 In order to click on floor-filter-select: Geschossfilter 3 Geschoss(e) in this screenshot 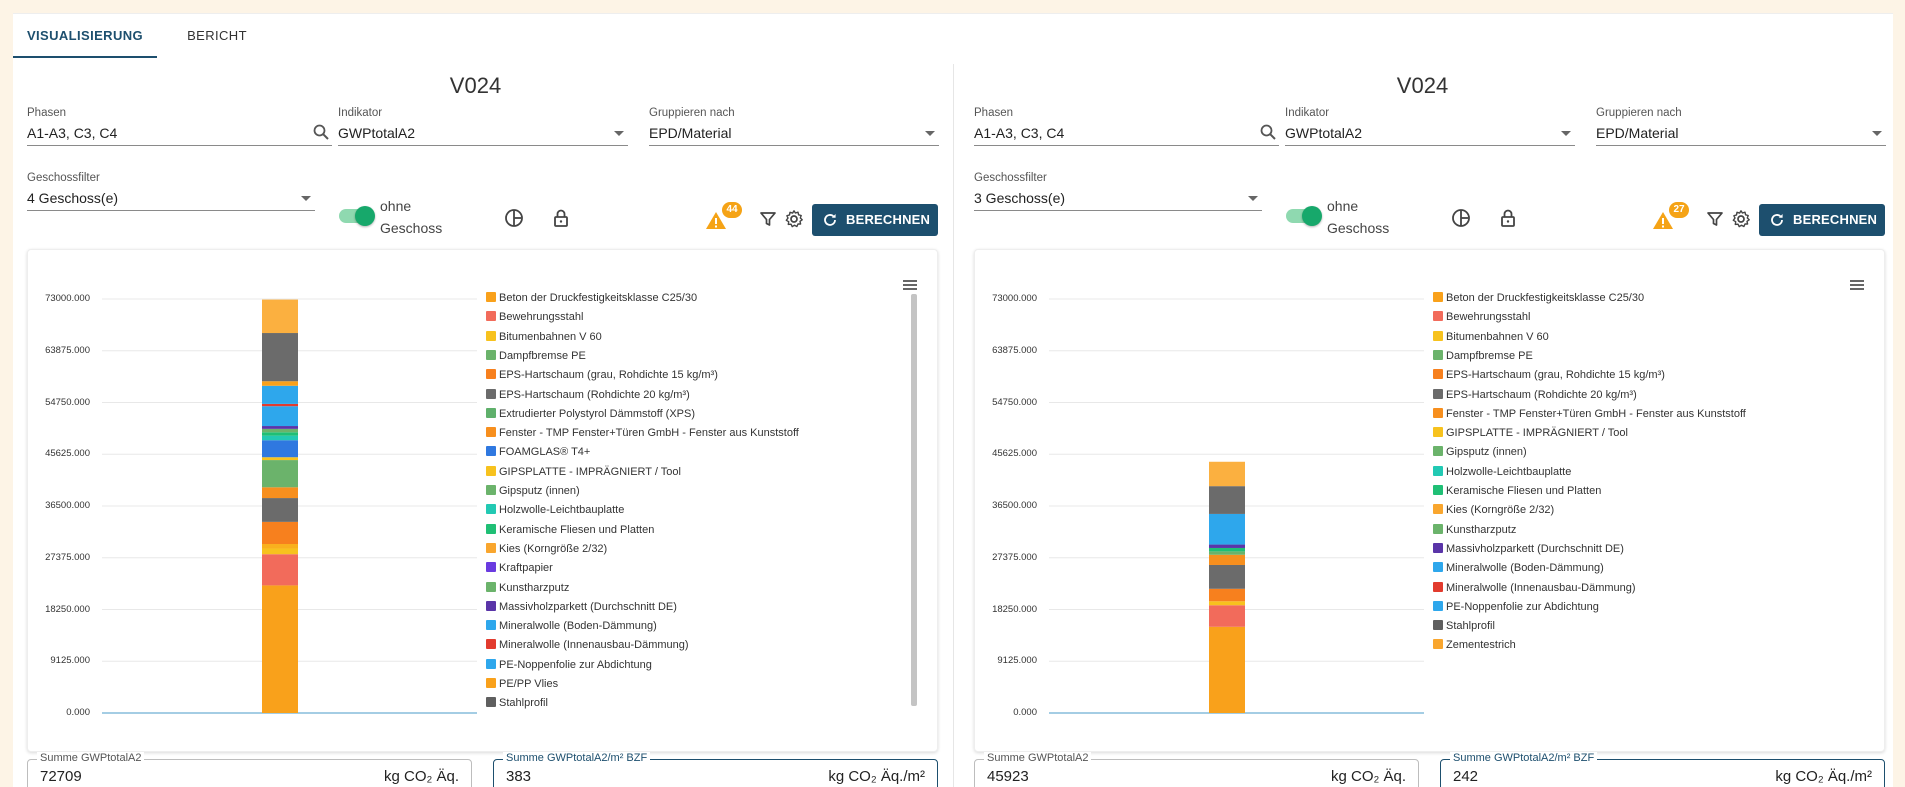, I will do `click(1118, 191)`.